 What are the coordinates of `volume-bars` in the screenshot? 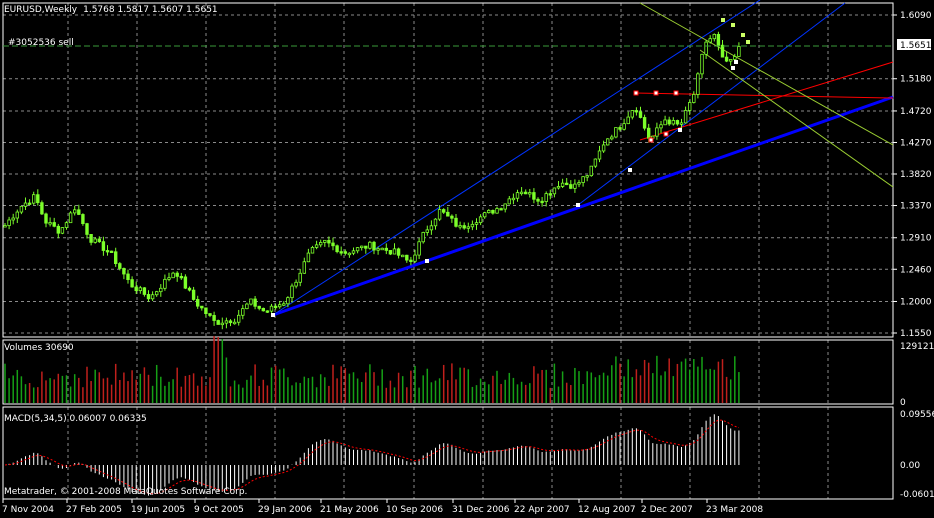 It's located at (372, 369).